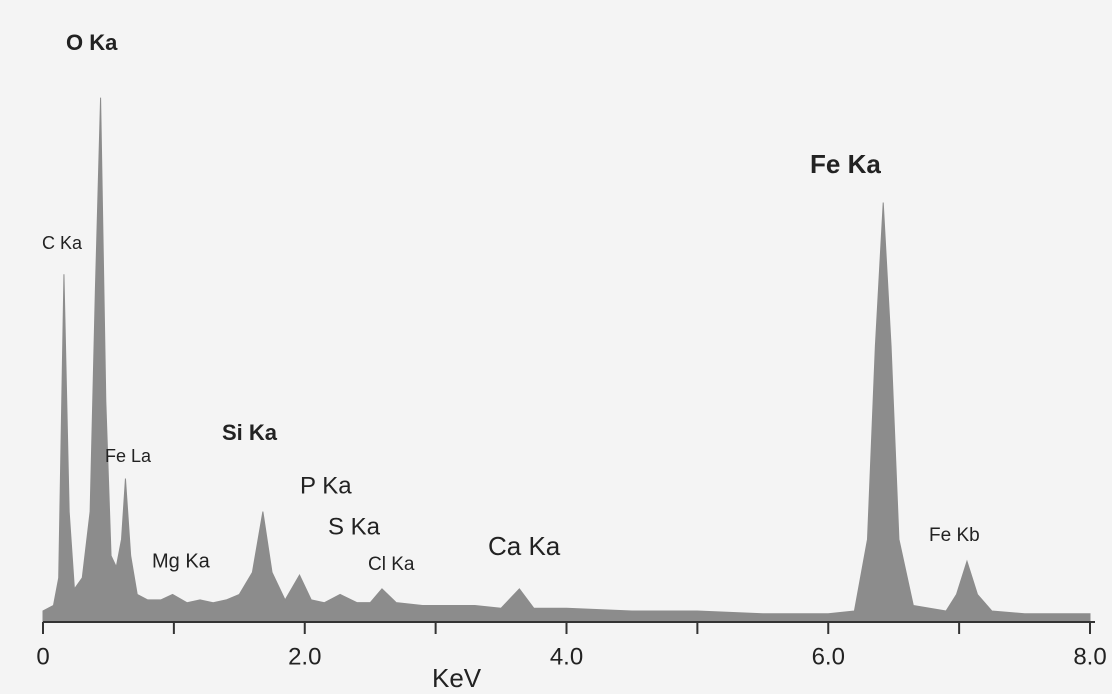 The image size is (1112, 694). What do you see at coordinates (304, 656) in the screenshot?
I see `x-tick-label: 2.0` at bounding box center [304, 656].